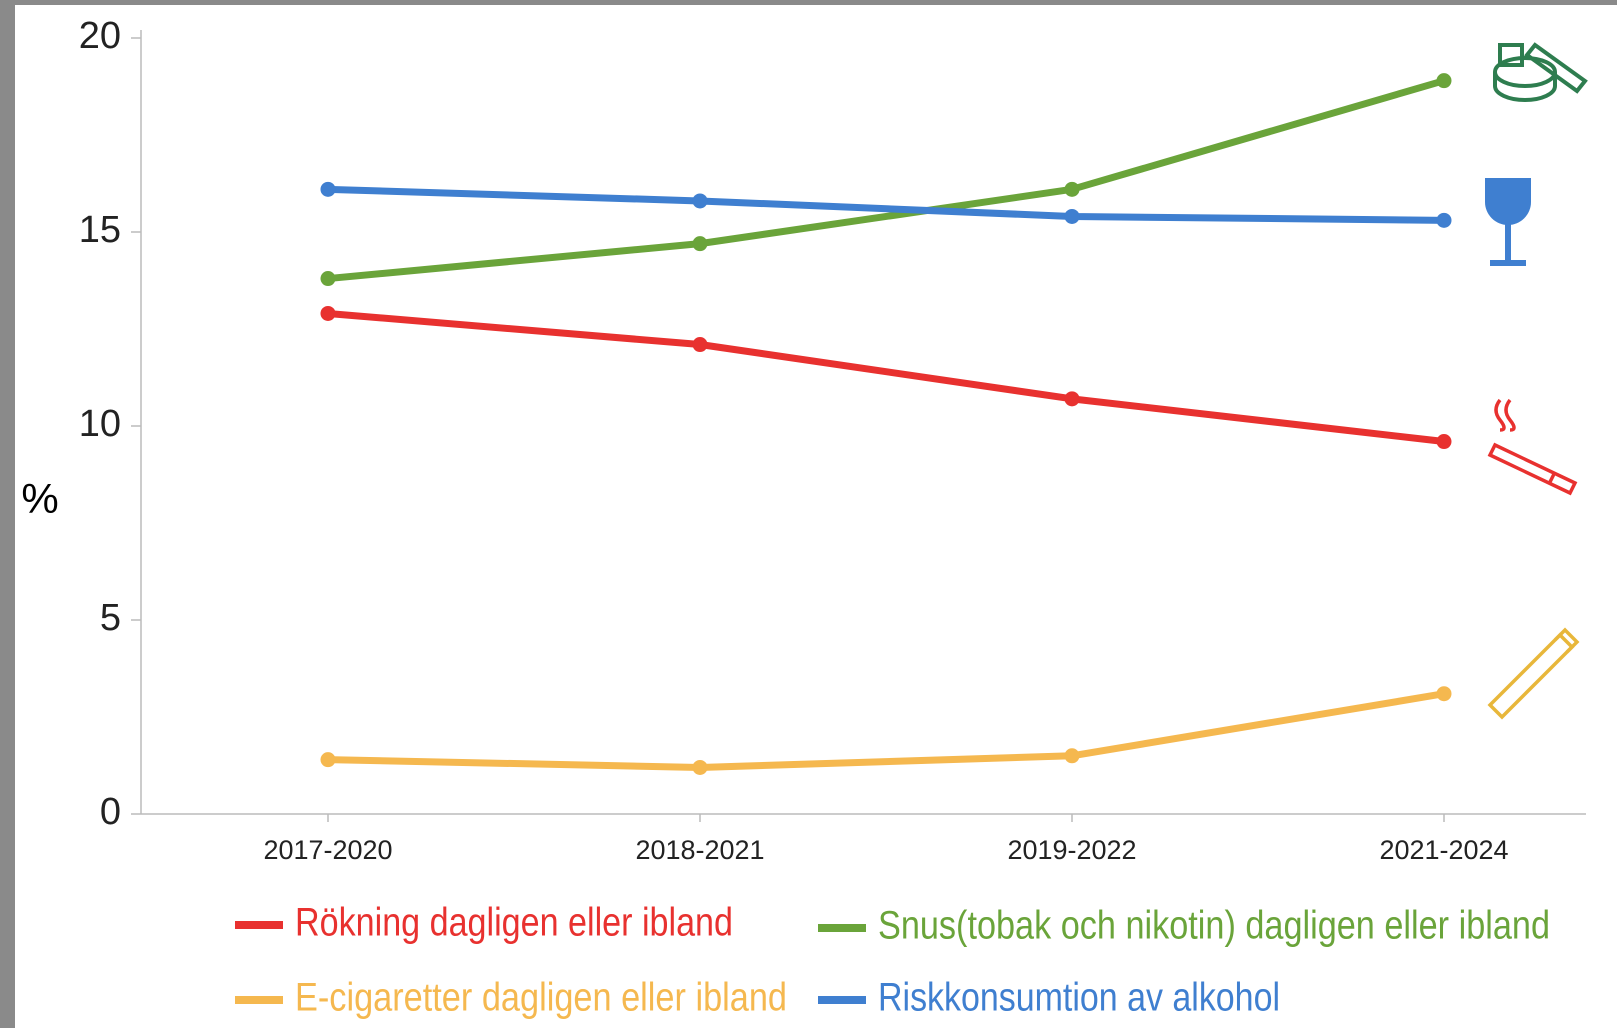  What do you see at coordinates (1540, 72) in the screenshot?
I see `snus-icon` at bounding box center [1540, 72].